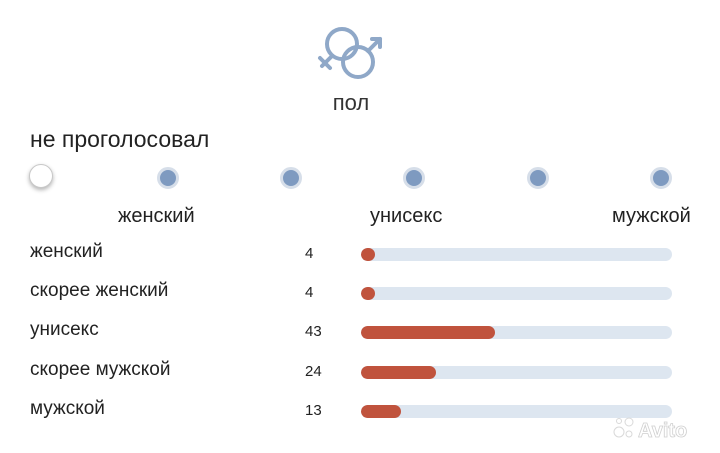 The image size is (720, 453). I want to click on avito-watermark: Avito, so click(650, 429).